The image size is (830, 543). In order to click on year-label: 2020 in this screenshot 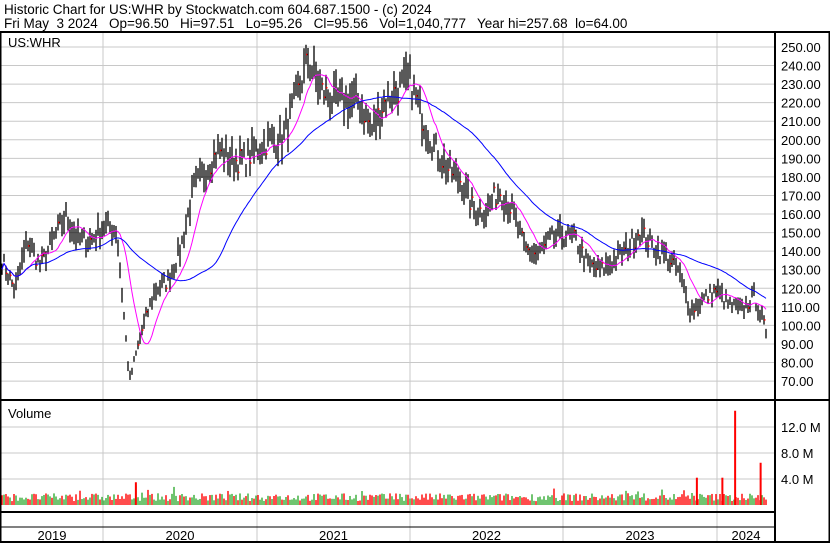, I will do `click(180, 535)`.